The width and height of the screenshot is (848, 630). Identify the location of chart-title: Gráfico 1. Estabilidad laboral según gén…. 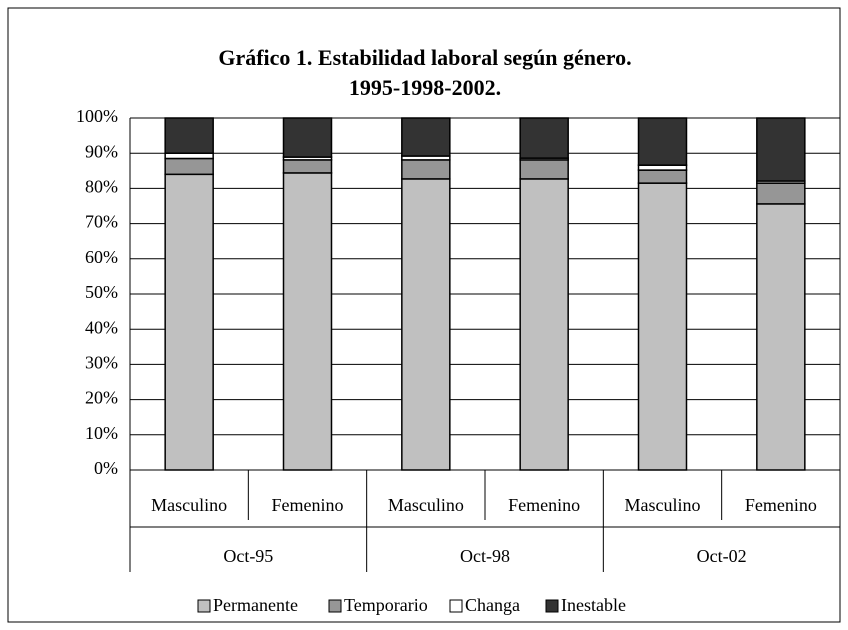
(424, 57).